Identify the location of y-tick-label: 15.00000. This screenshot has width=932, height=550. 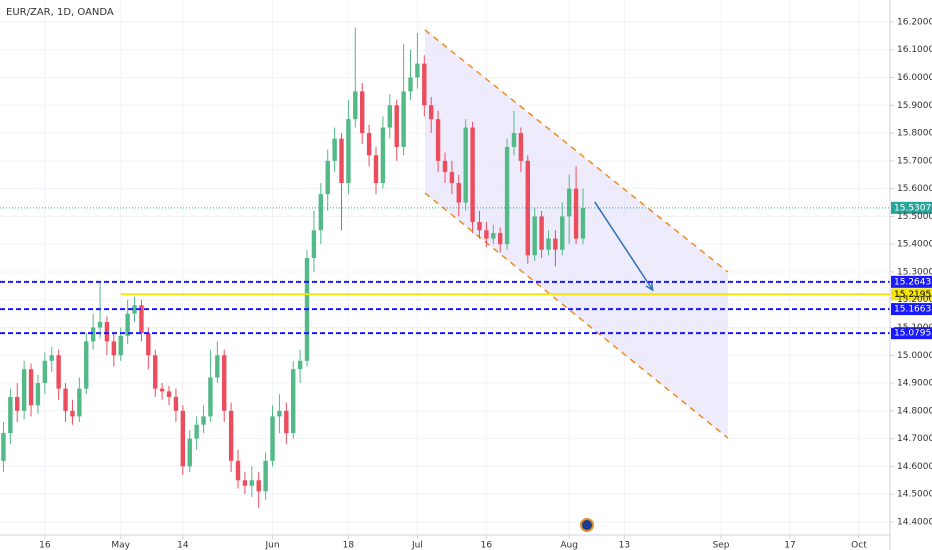
(914, 356).